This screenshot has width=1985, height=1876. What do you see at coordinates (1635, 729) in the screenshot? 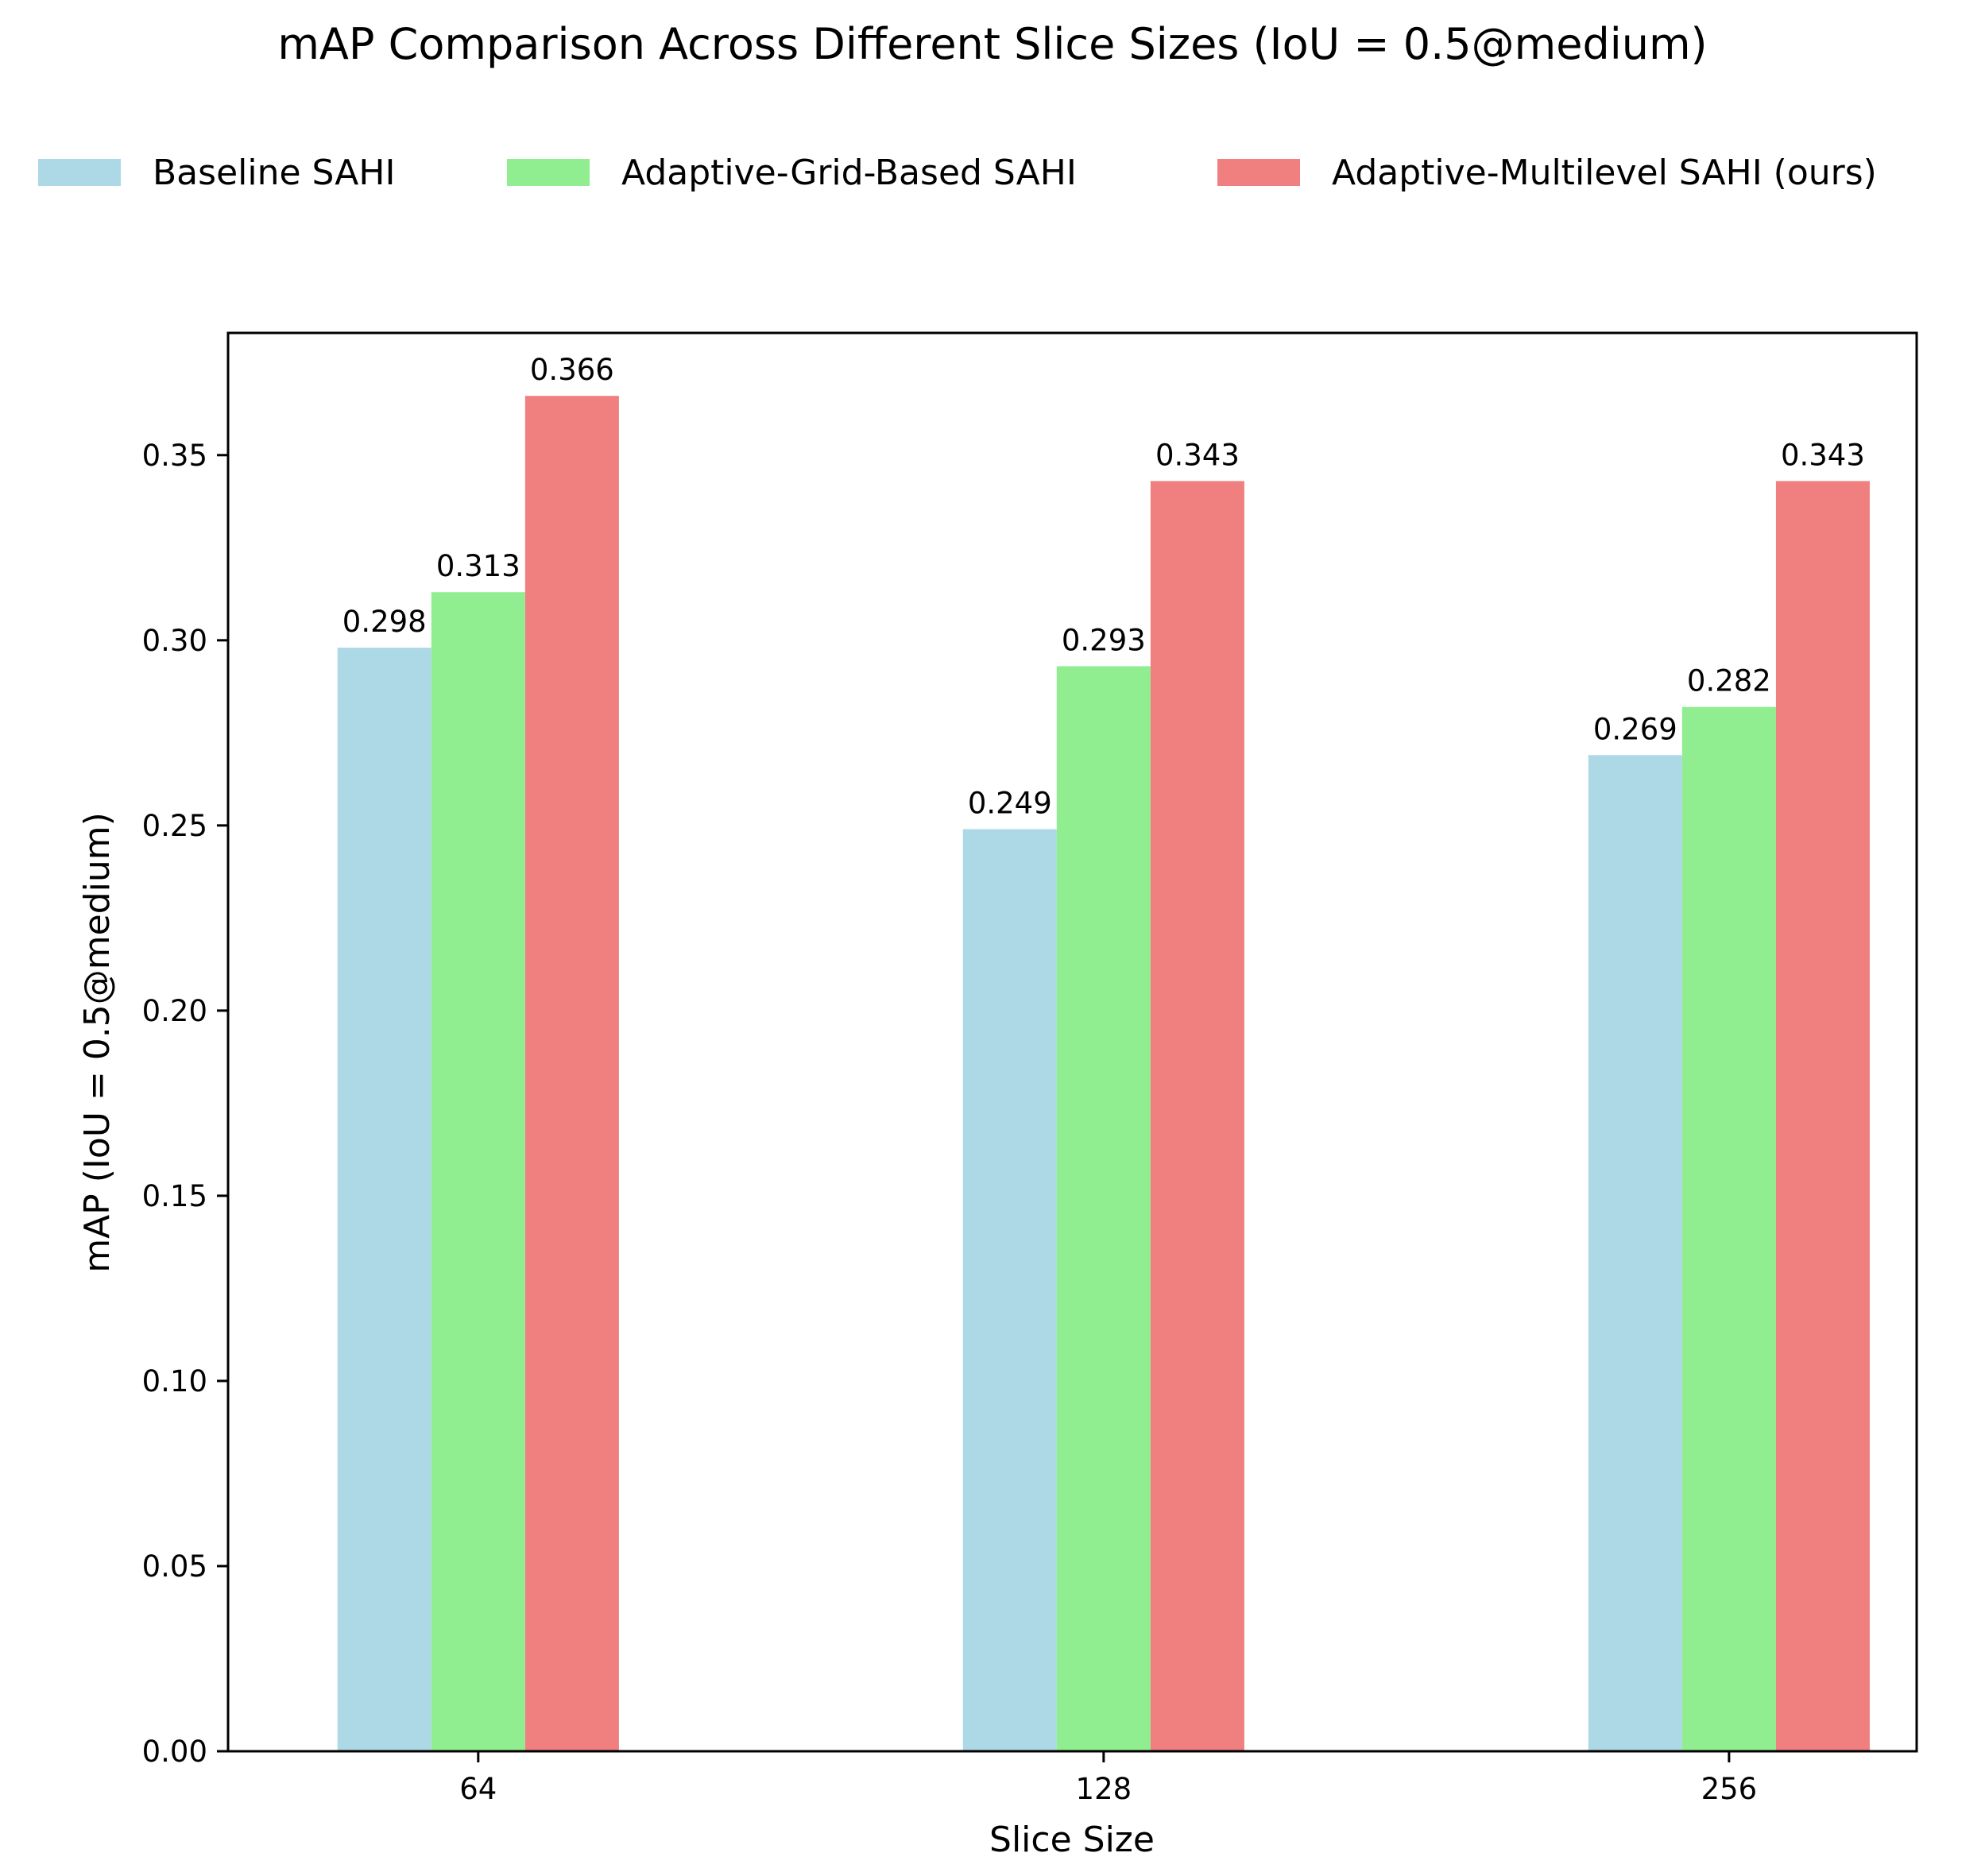
I see `bar-value-label: 0.269` at bounding box center [1635, 729].